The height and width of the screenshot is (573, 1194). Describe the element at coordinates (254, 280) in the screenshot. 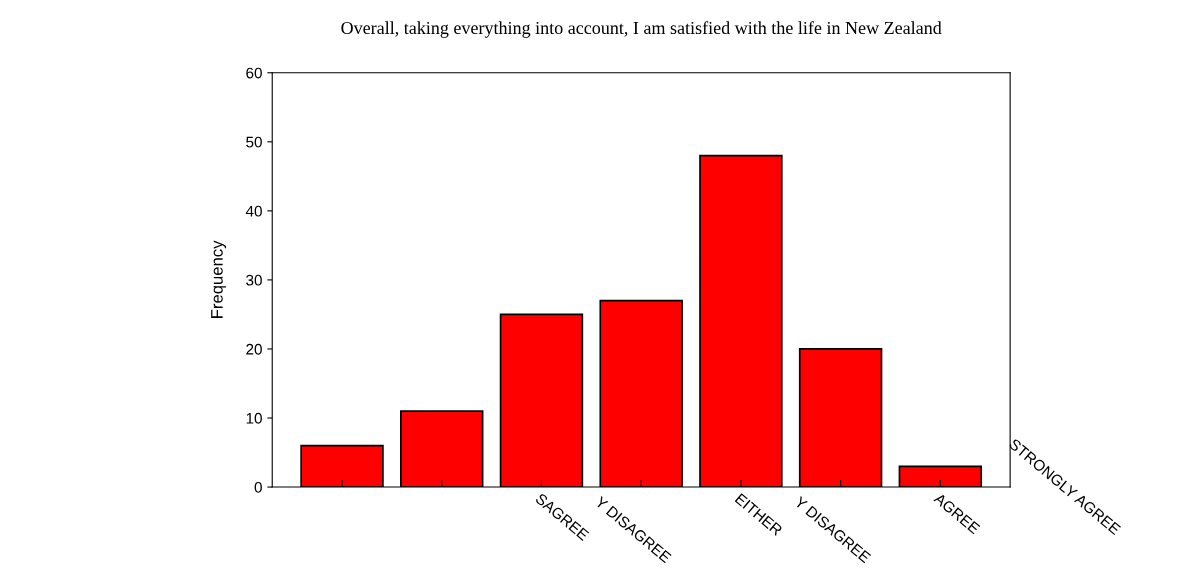

I see `y-tick-label: 30` at that location.